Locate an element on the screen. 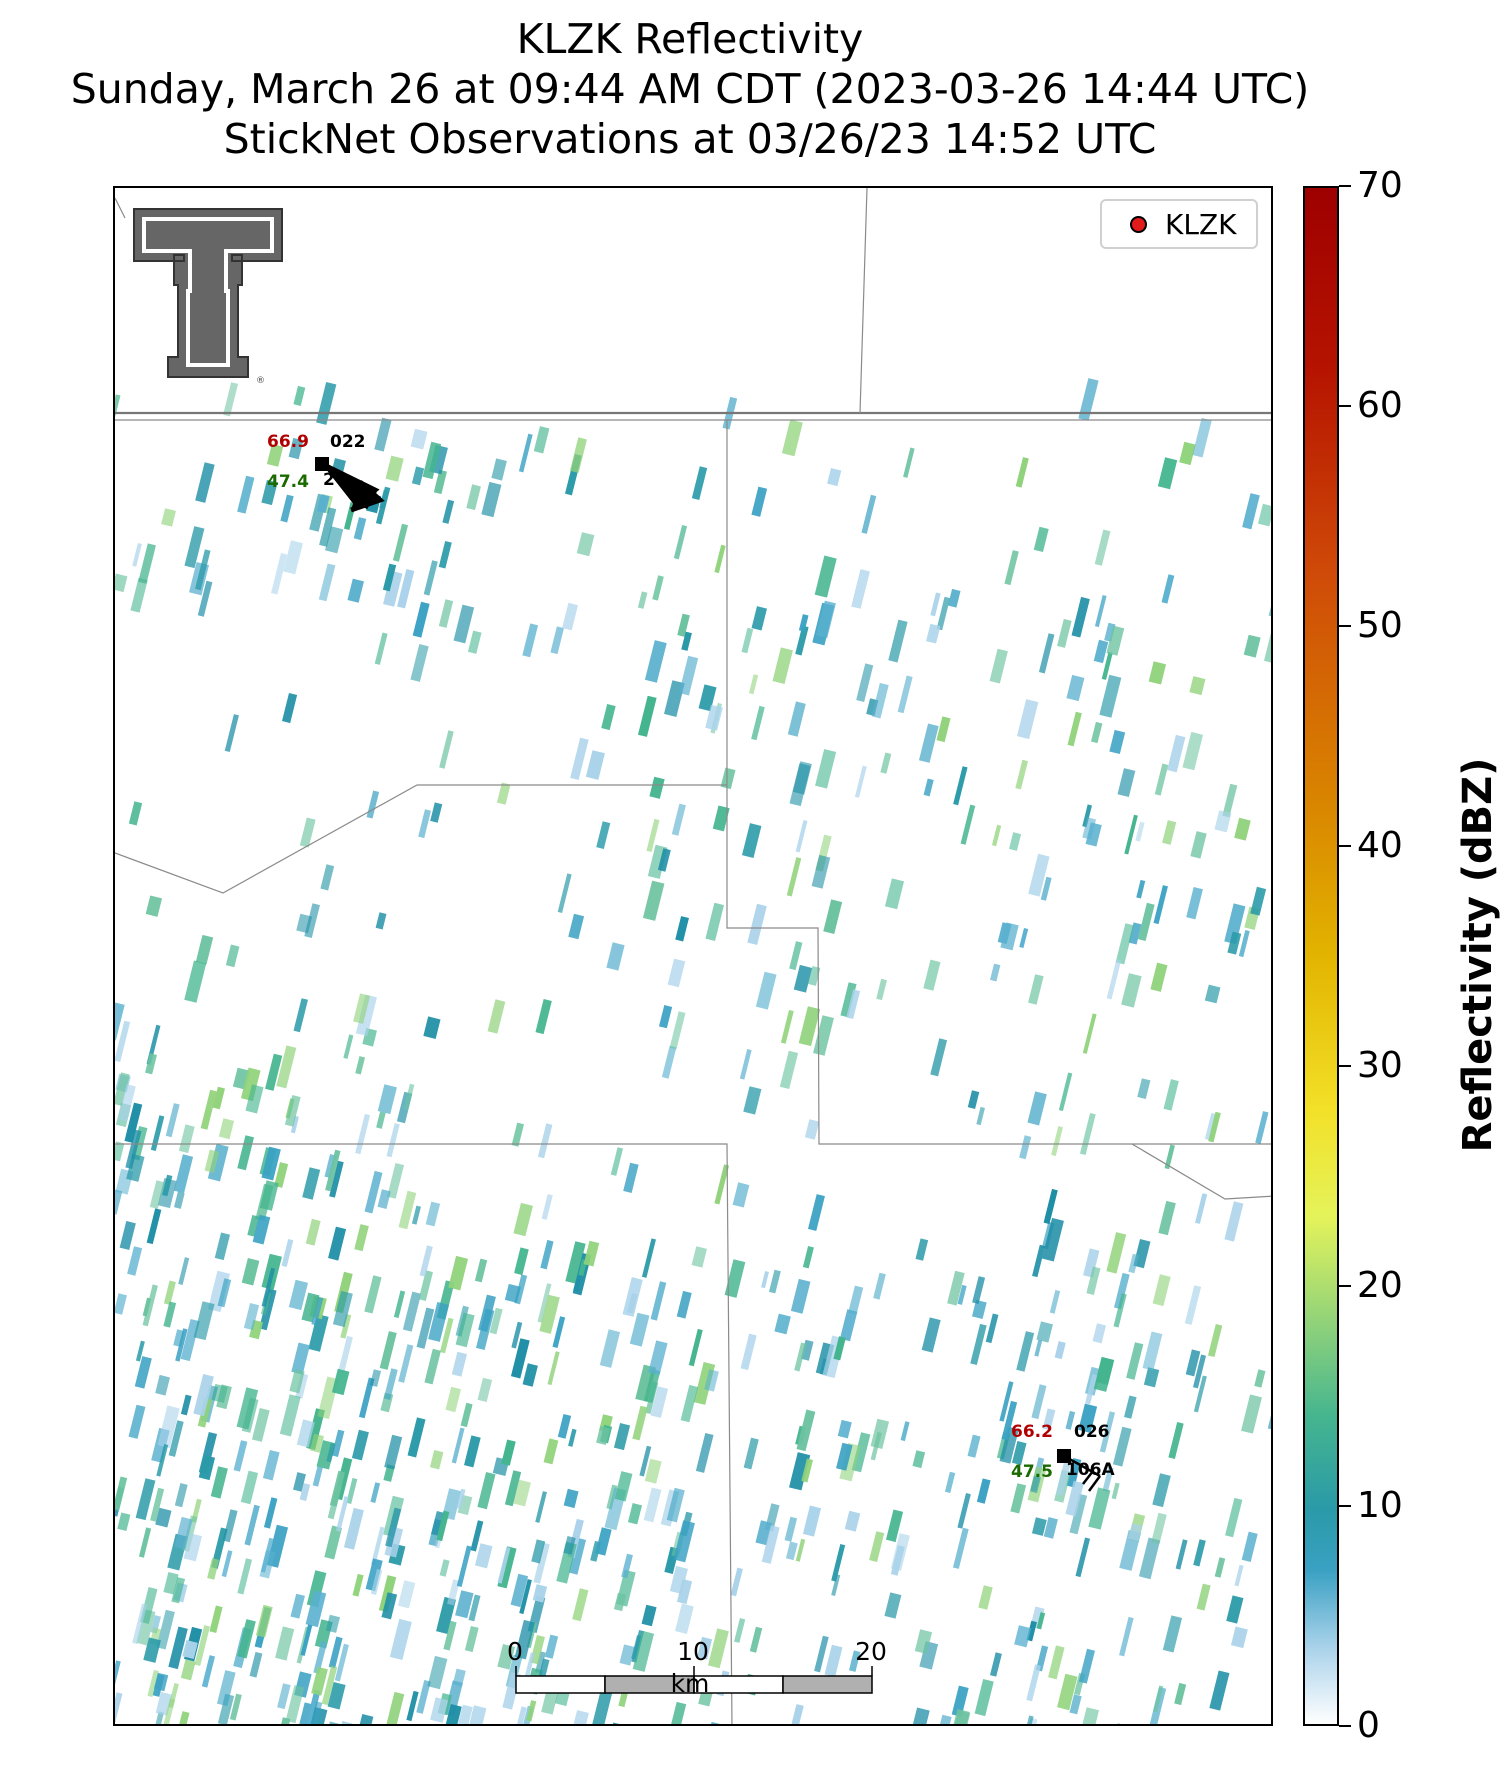 The width and height of the screenshot is (1502, 1770). colorbar-tick-mark is located at coordinates (1345, 186).